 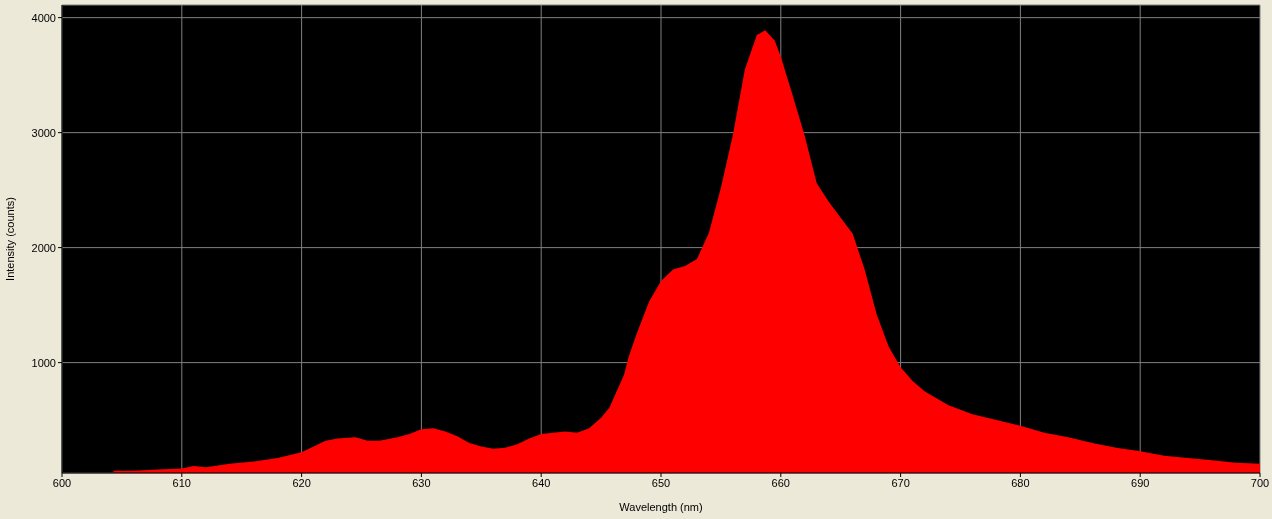 I want to click on y-tick-label: 1000, so click(x=43, y=362).